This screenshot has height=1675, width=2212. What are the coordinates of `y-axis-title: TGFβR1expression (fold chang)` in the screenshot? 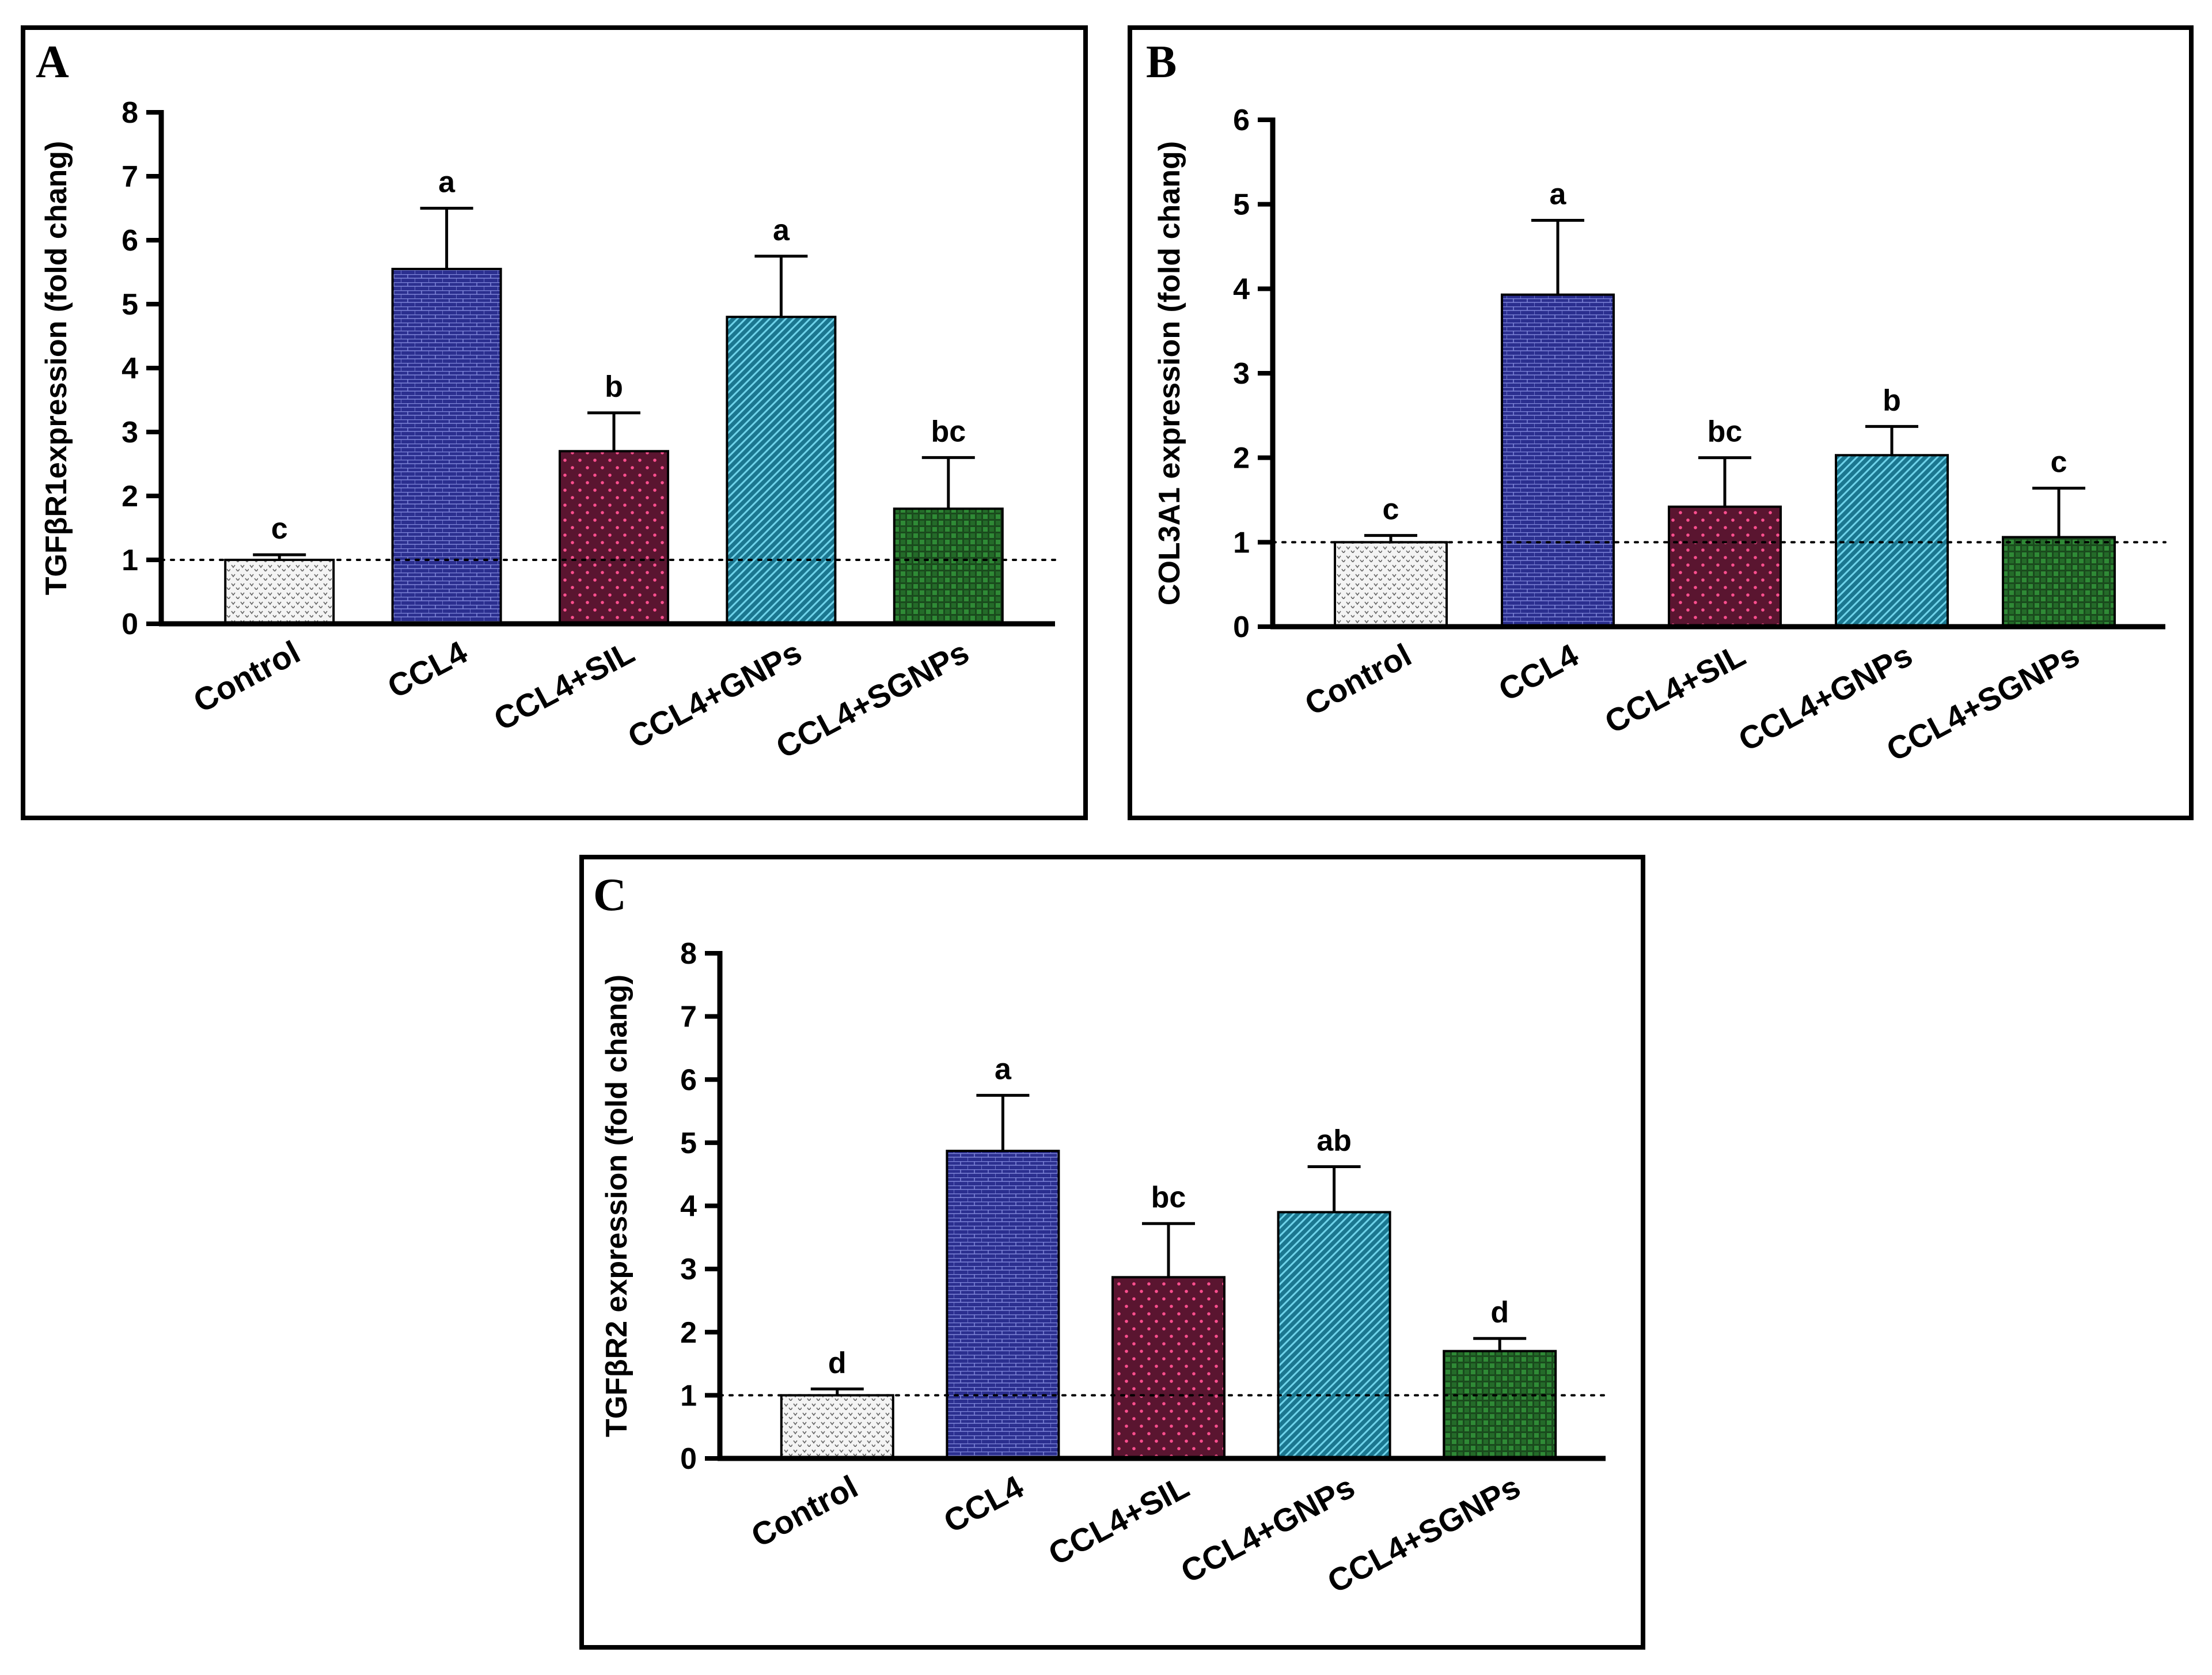 It's located at (57, 368).